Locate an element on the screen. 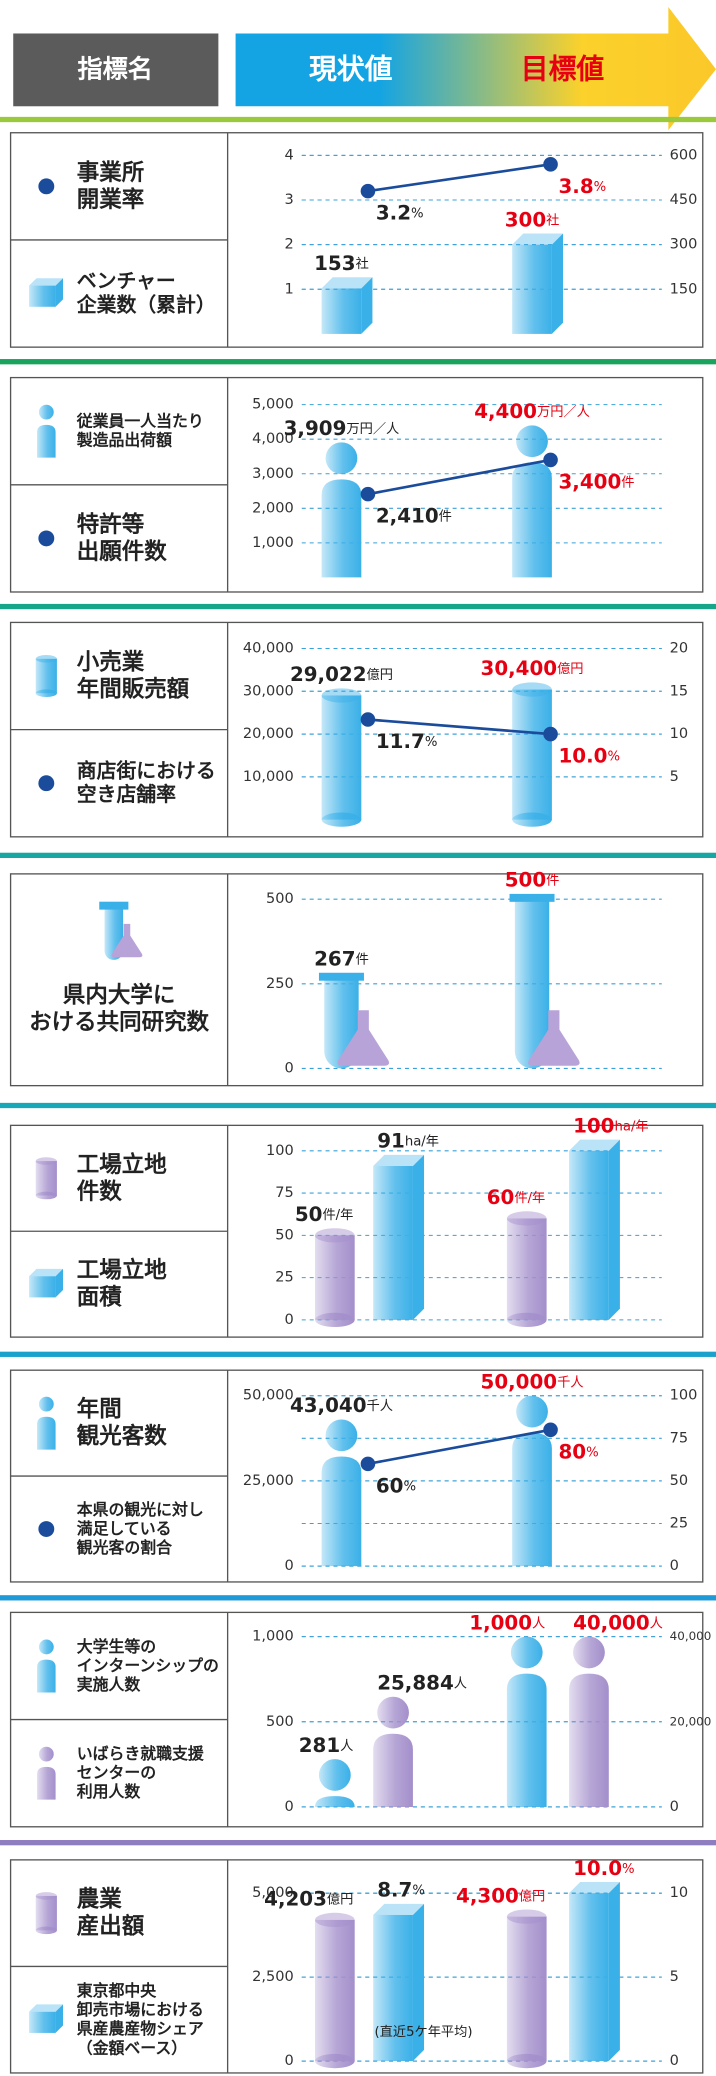  y-tick-label: 2 is located at coordinates (289, 244).